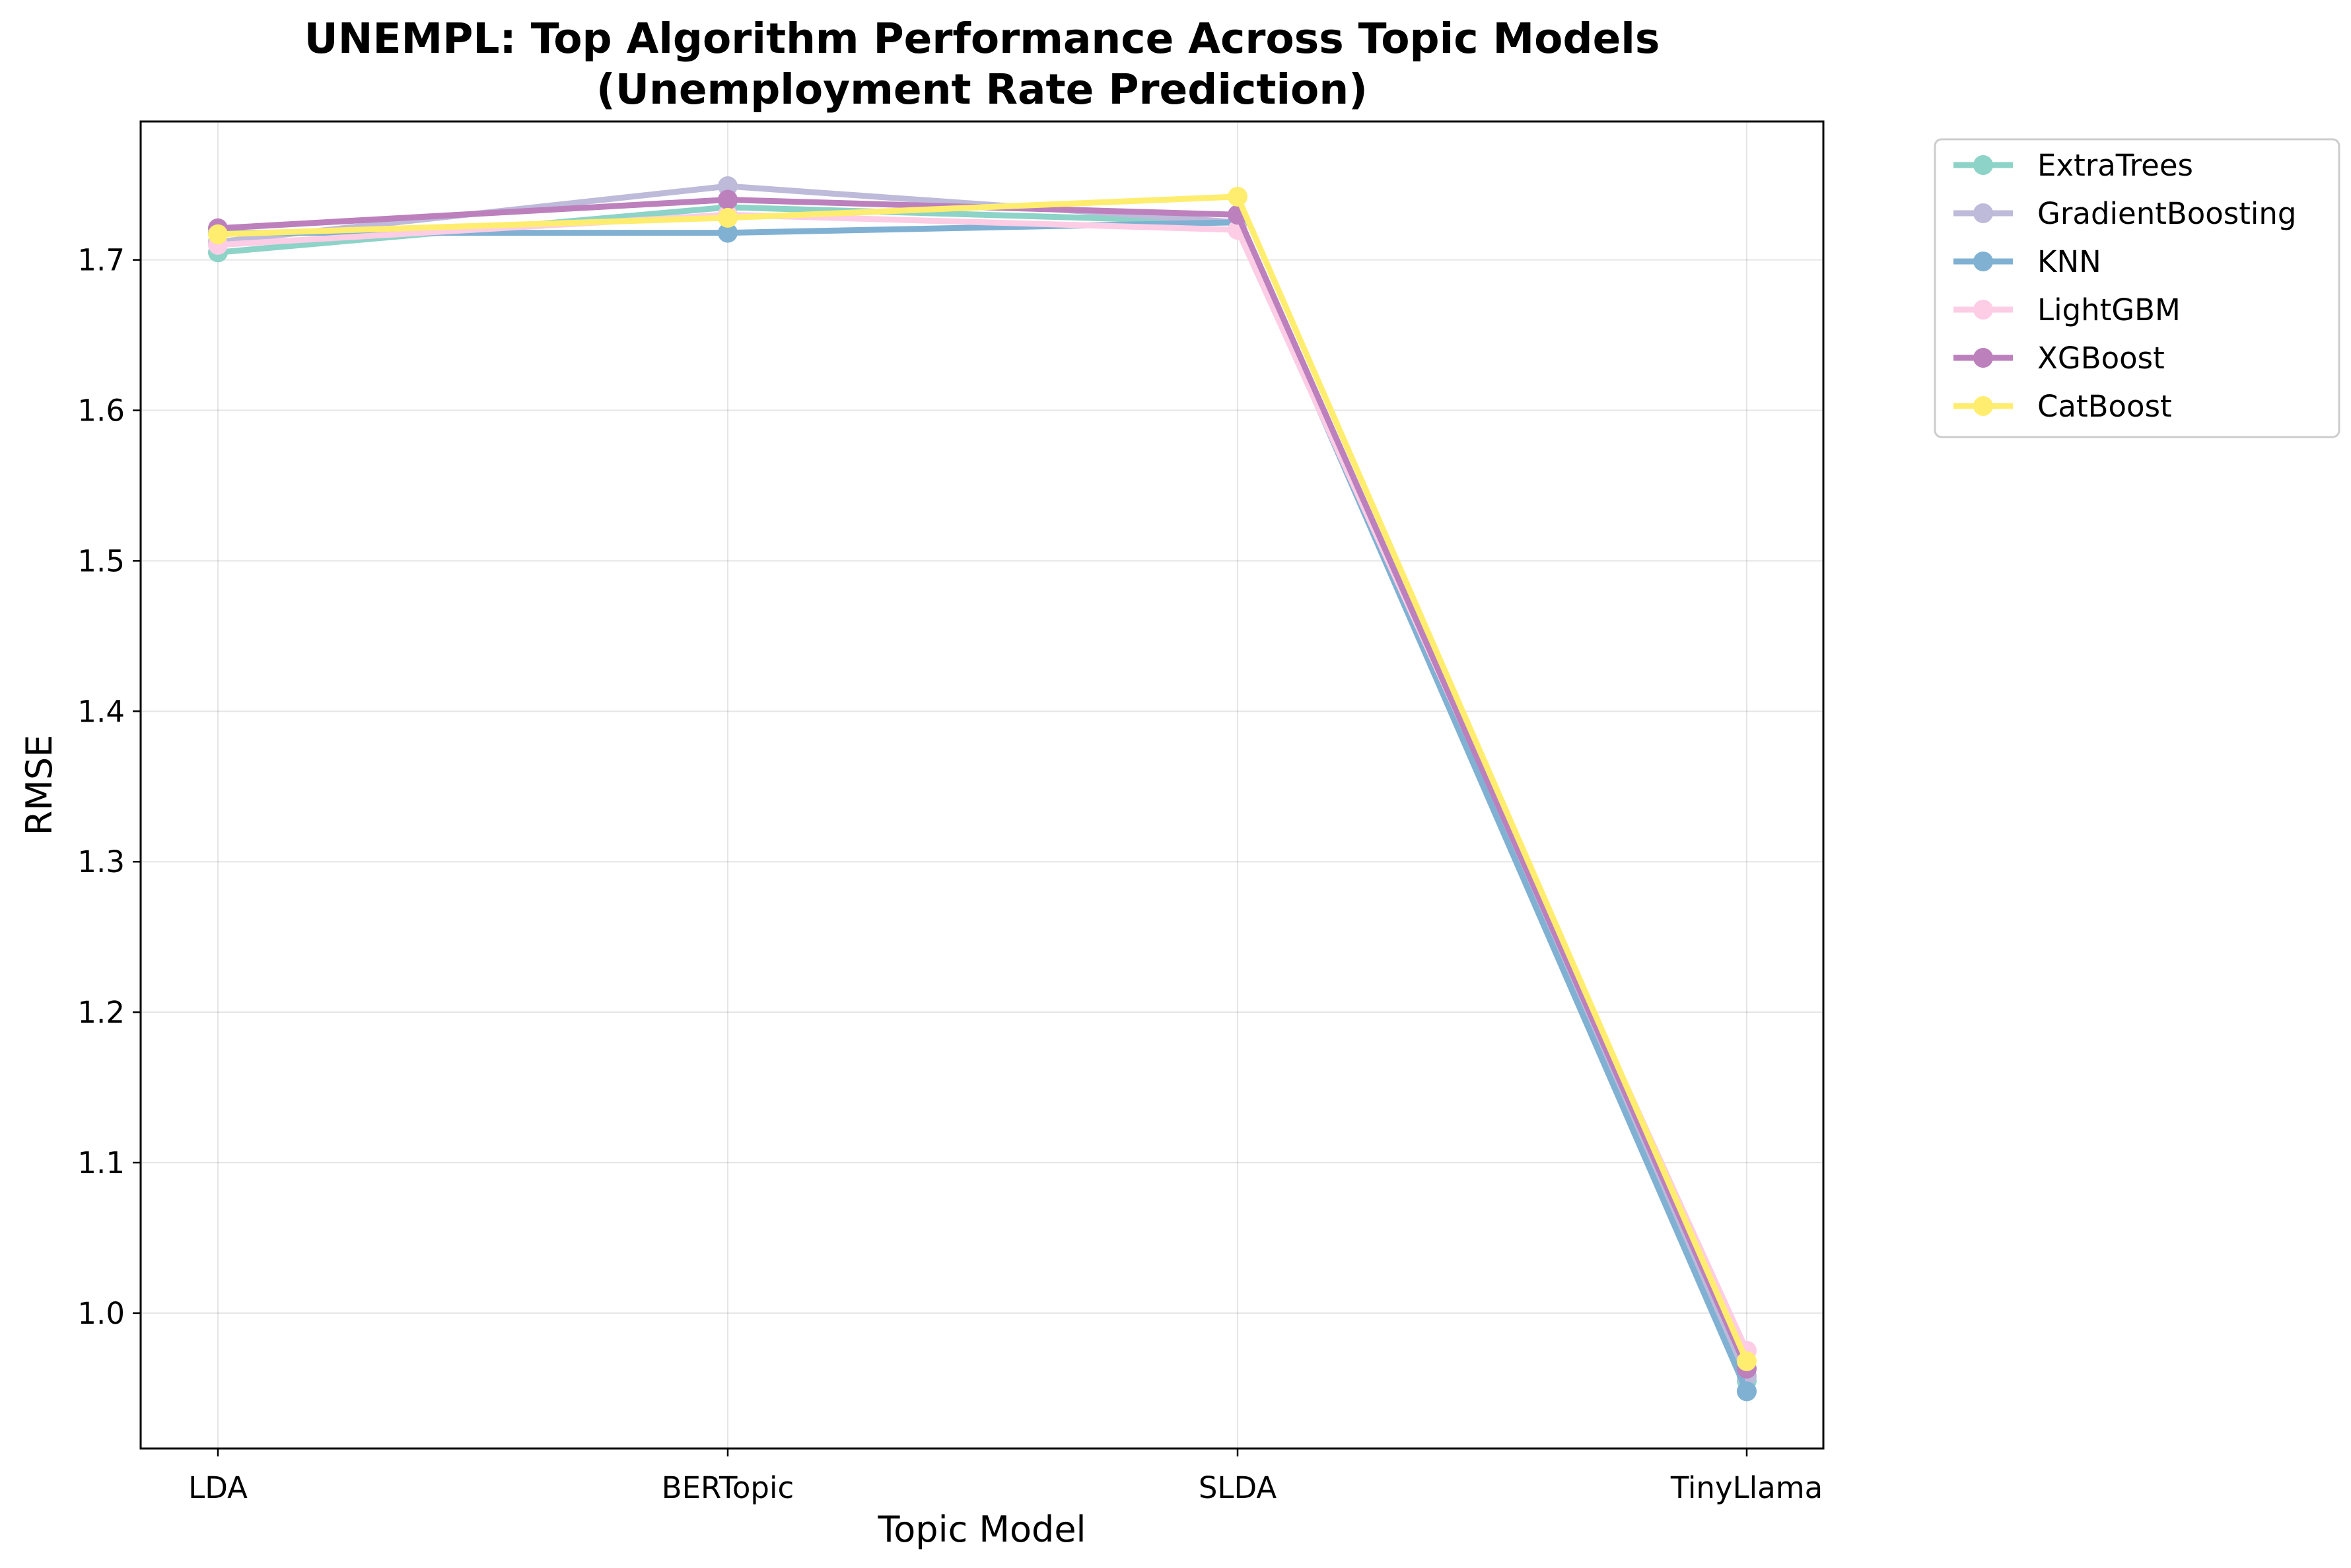  I want to click on chart-title-line2: (Unemployment Rate Prediction), so click(982, 89).